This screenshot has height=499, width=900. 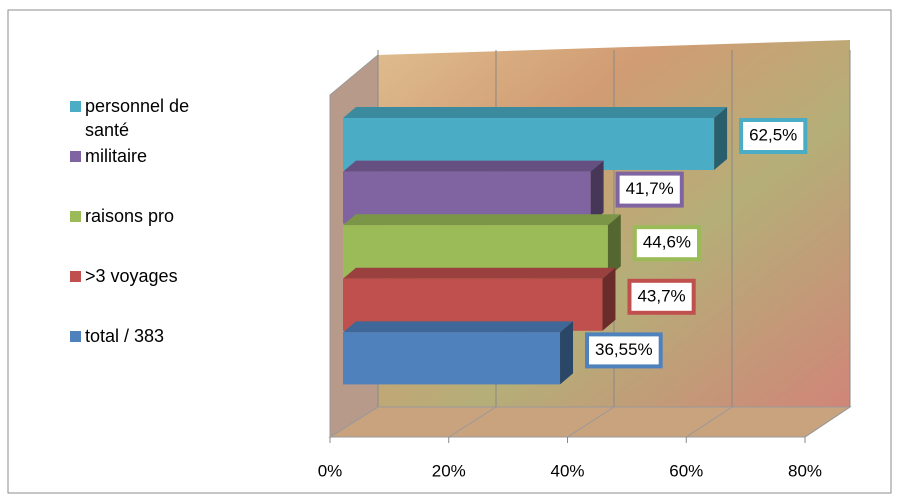 I want to click on x-tick-label: 60%, so click(x=686, y=470).